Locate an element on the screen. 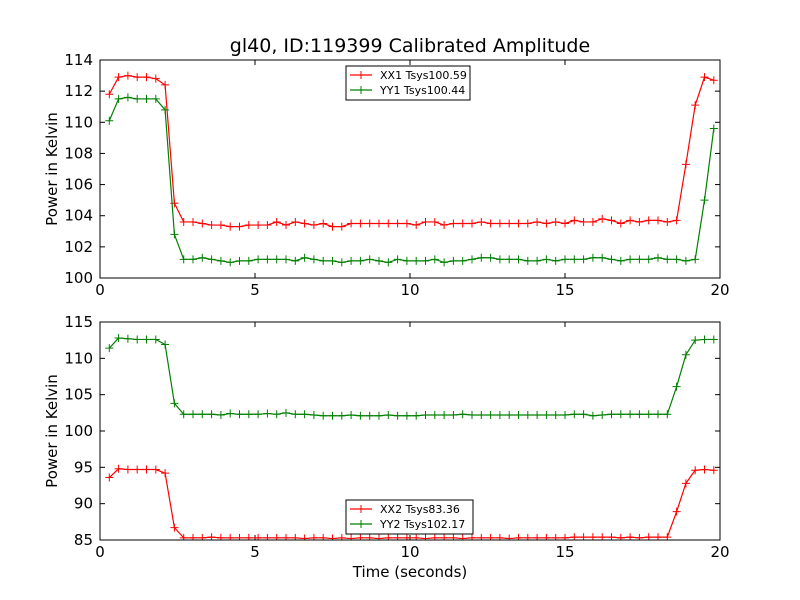 The image size is (800, 600). x-tick-label: 20 is located at coordinates (719, 552).